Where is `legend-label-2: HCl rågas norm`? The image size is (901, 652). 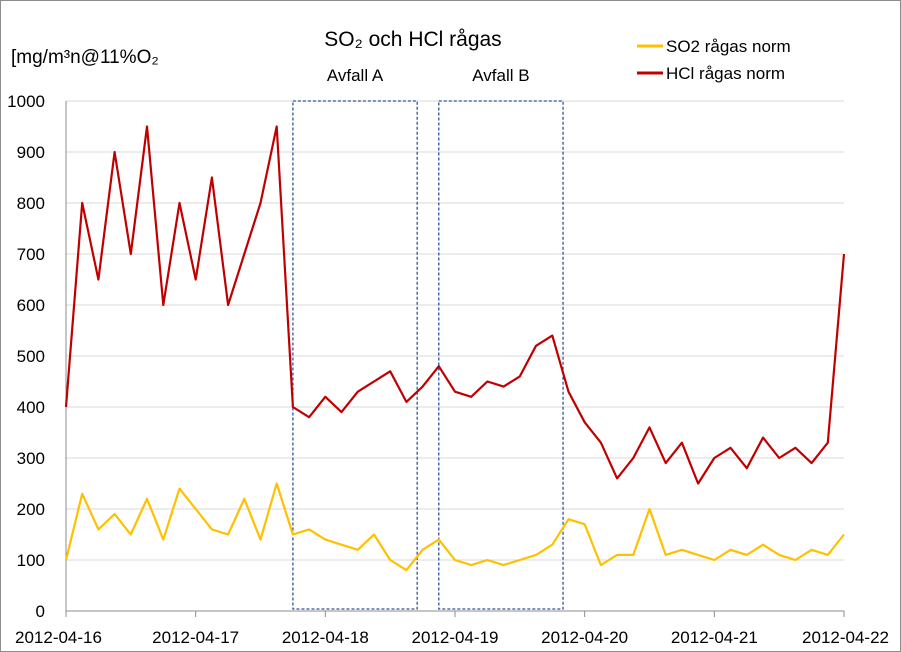 legend-label-2: HCl rågas norm is located at coordinates (725, 73).